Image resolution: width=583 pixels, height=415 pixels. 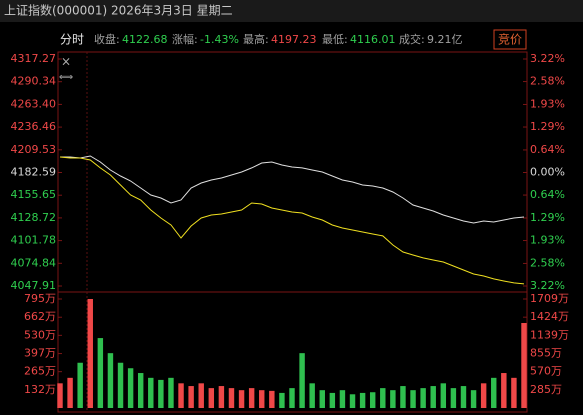 What do you see at coordinates (118, 10) in the screenshot?
I see `header-title: 上证指数(000001) 2026年3月3日 星期二` at bounding box center [118, 10].